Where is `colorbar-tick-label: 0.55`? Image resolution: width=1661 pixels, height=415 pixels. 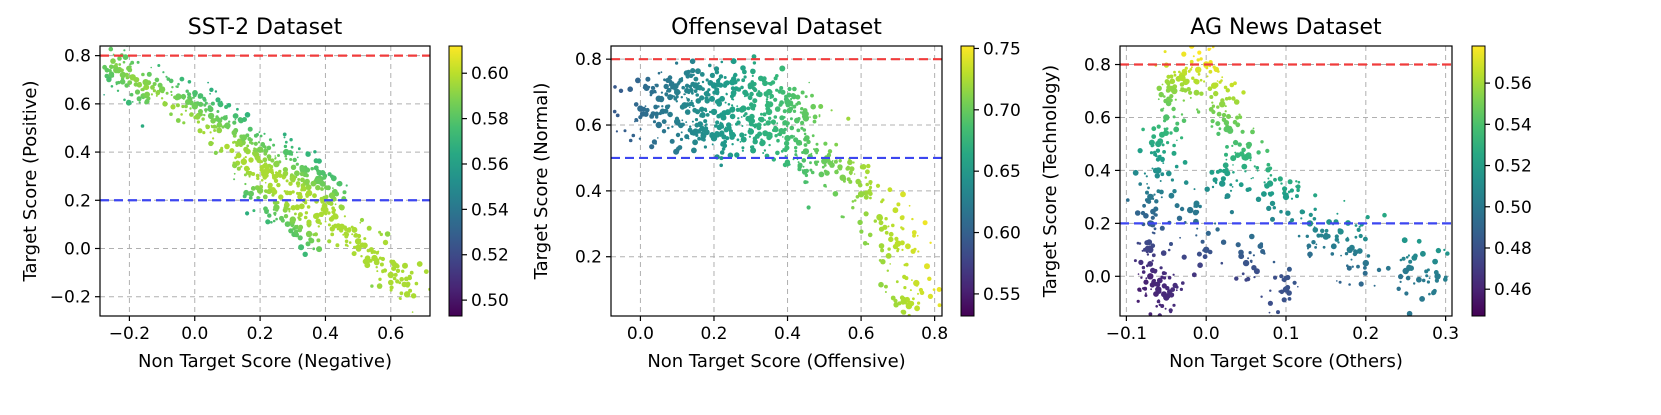 colorbar-tick-label: 0.55 is located at coordinates (1002, 295).